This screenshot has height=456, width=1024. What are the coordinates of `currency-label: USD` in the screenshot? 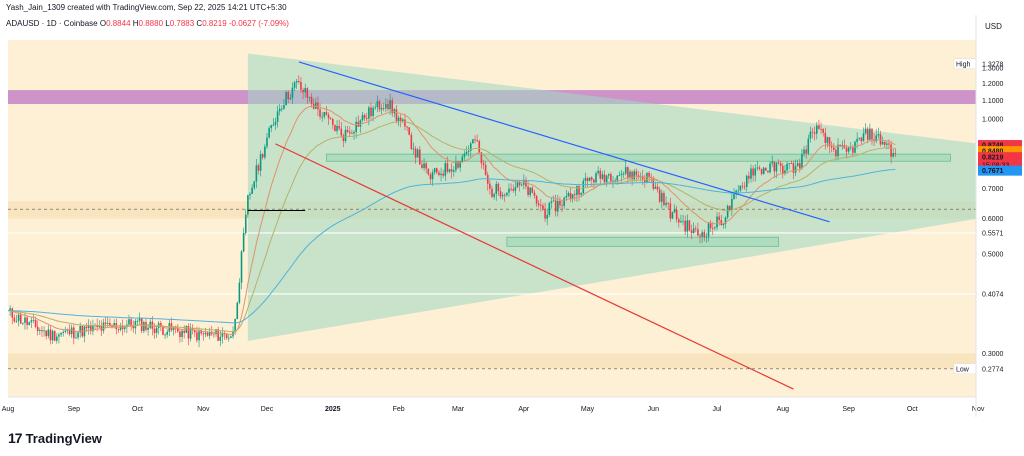 It's located at (993, 26).